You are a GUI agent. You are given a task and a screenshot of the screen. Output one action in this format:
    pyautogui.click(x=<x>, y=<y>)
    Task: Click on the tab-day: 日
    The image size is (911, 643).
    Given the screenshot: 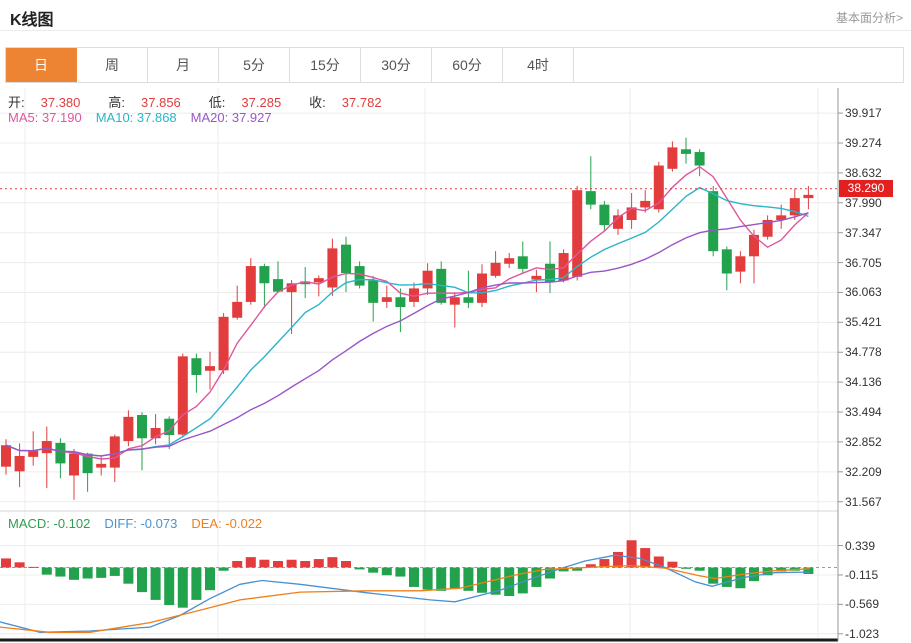 What is the action you would take?
    pyautogui.click(x=41, y=65)
    